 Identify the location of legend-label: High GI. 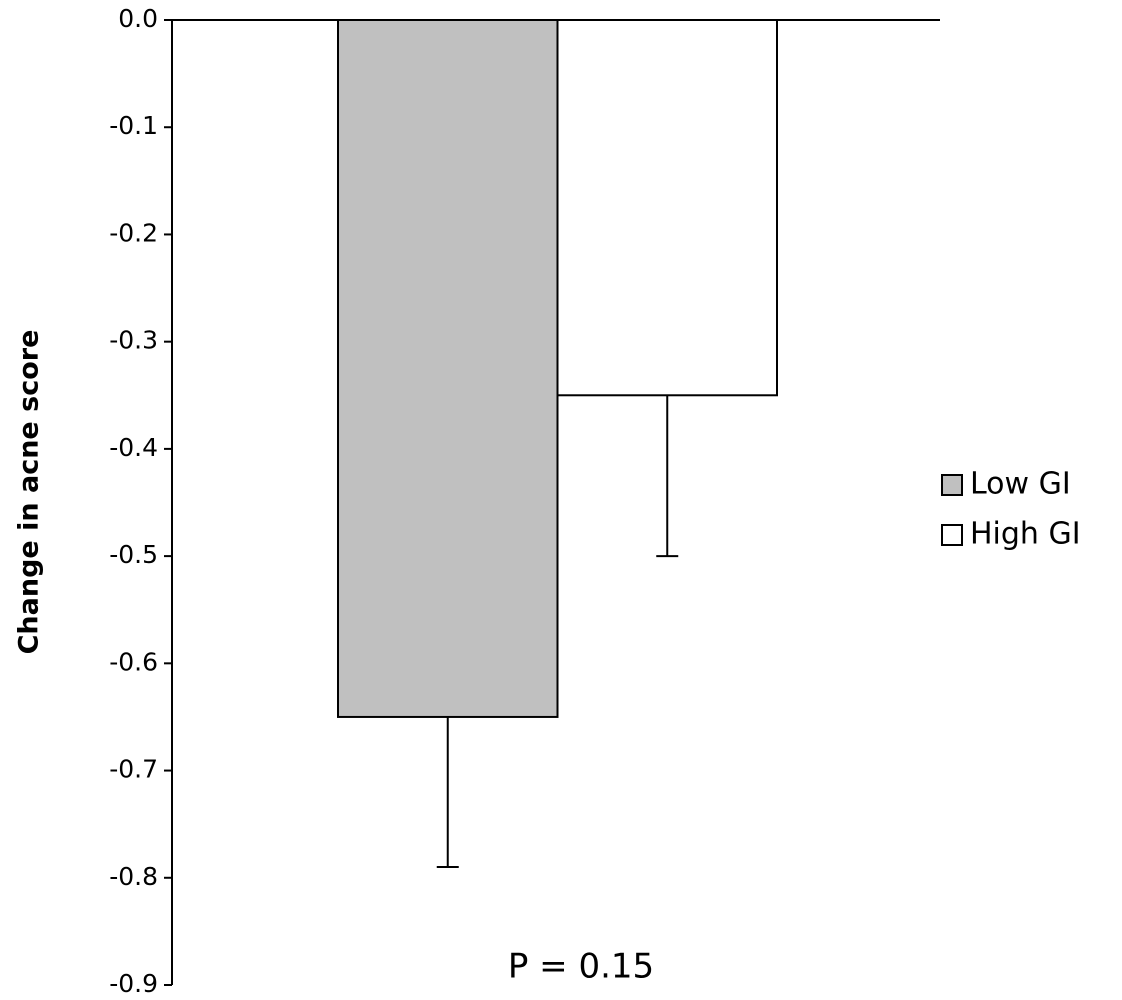
(1025, 534).